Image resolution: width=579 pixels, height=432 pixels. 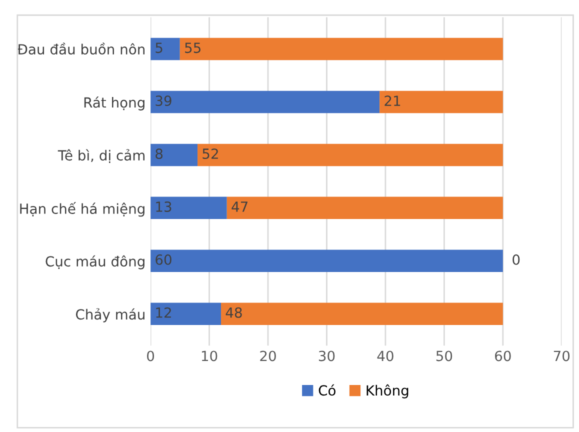 I want to click on x-tick-label: 70, so click(x=562, y=356).